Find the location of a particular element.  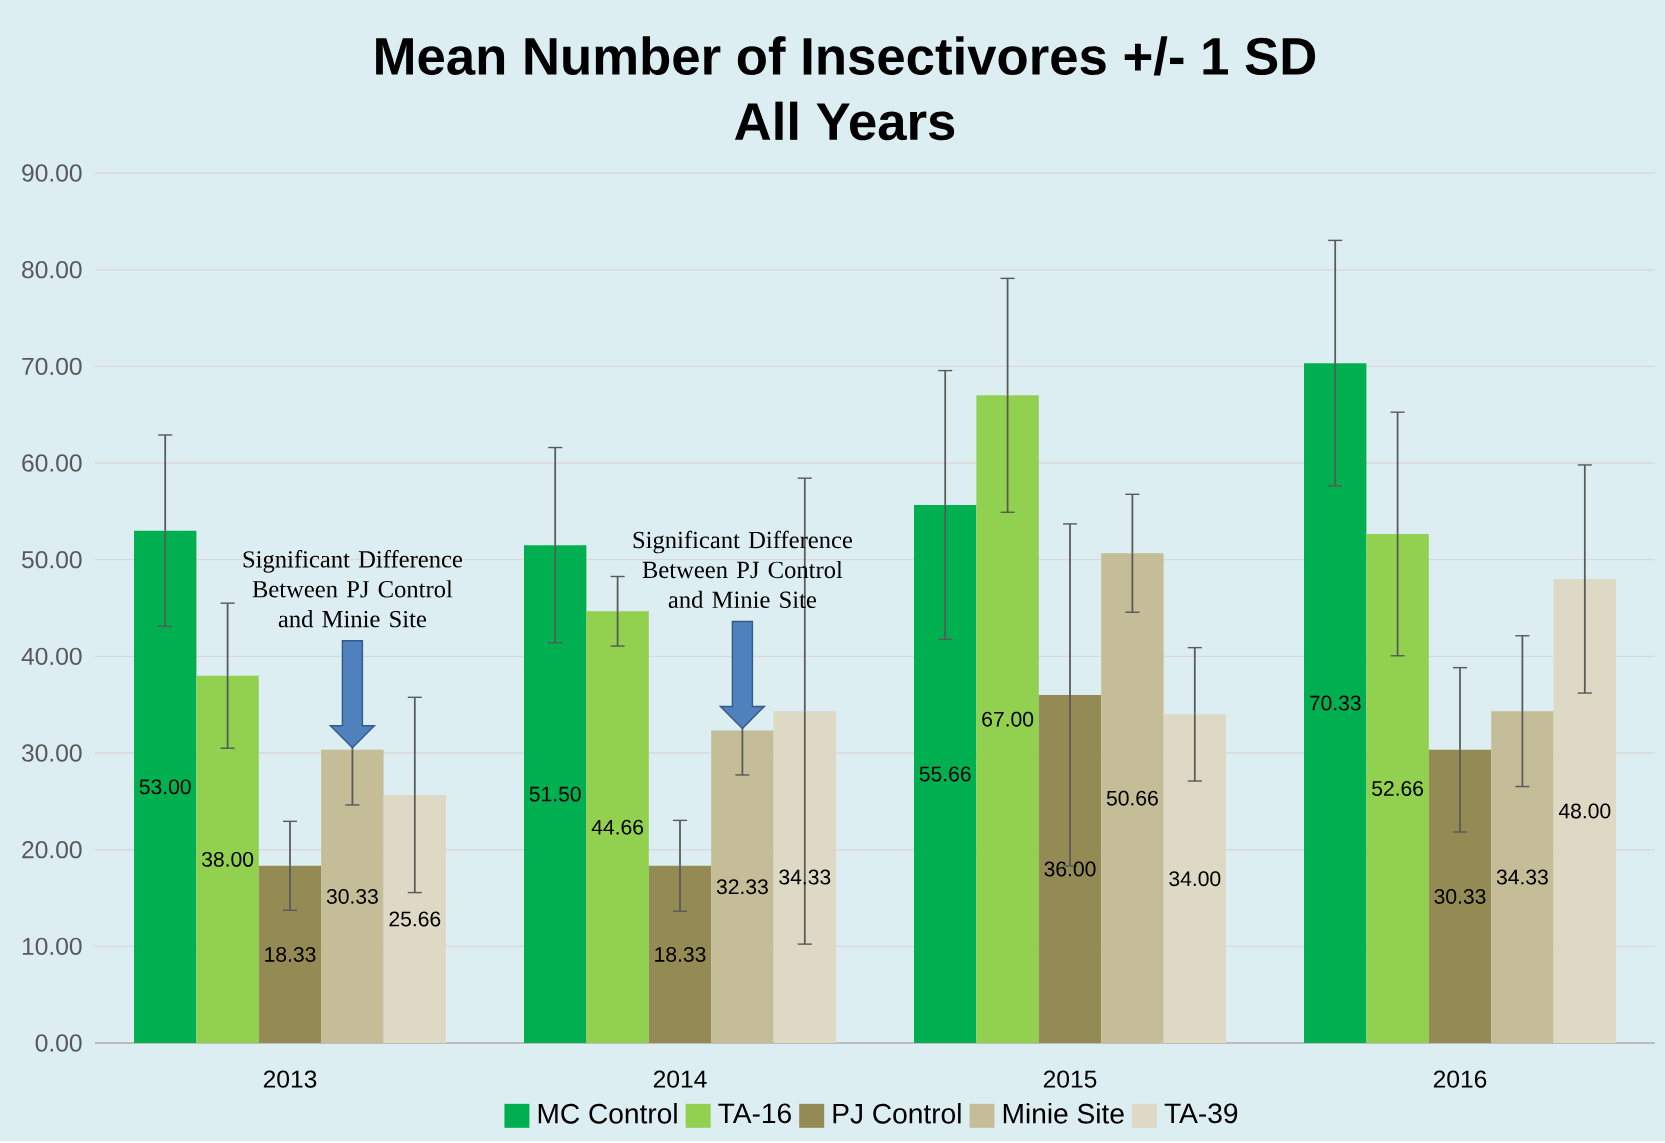

x-tick-label: 2015 is located at coordinates (1070, 1079).